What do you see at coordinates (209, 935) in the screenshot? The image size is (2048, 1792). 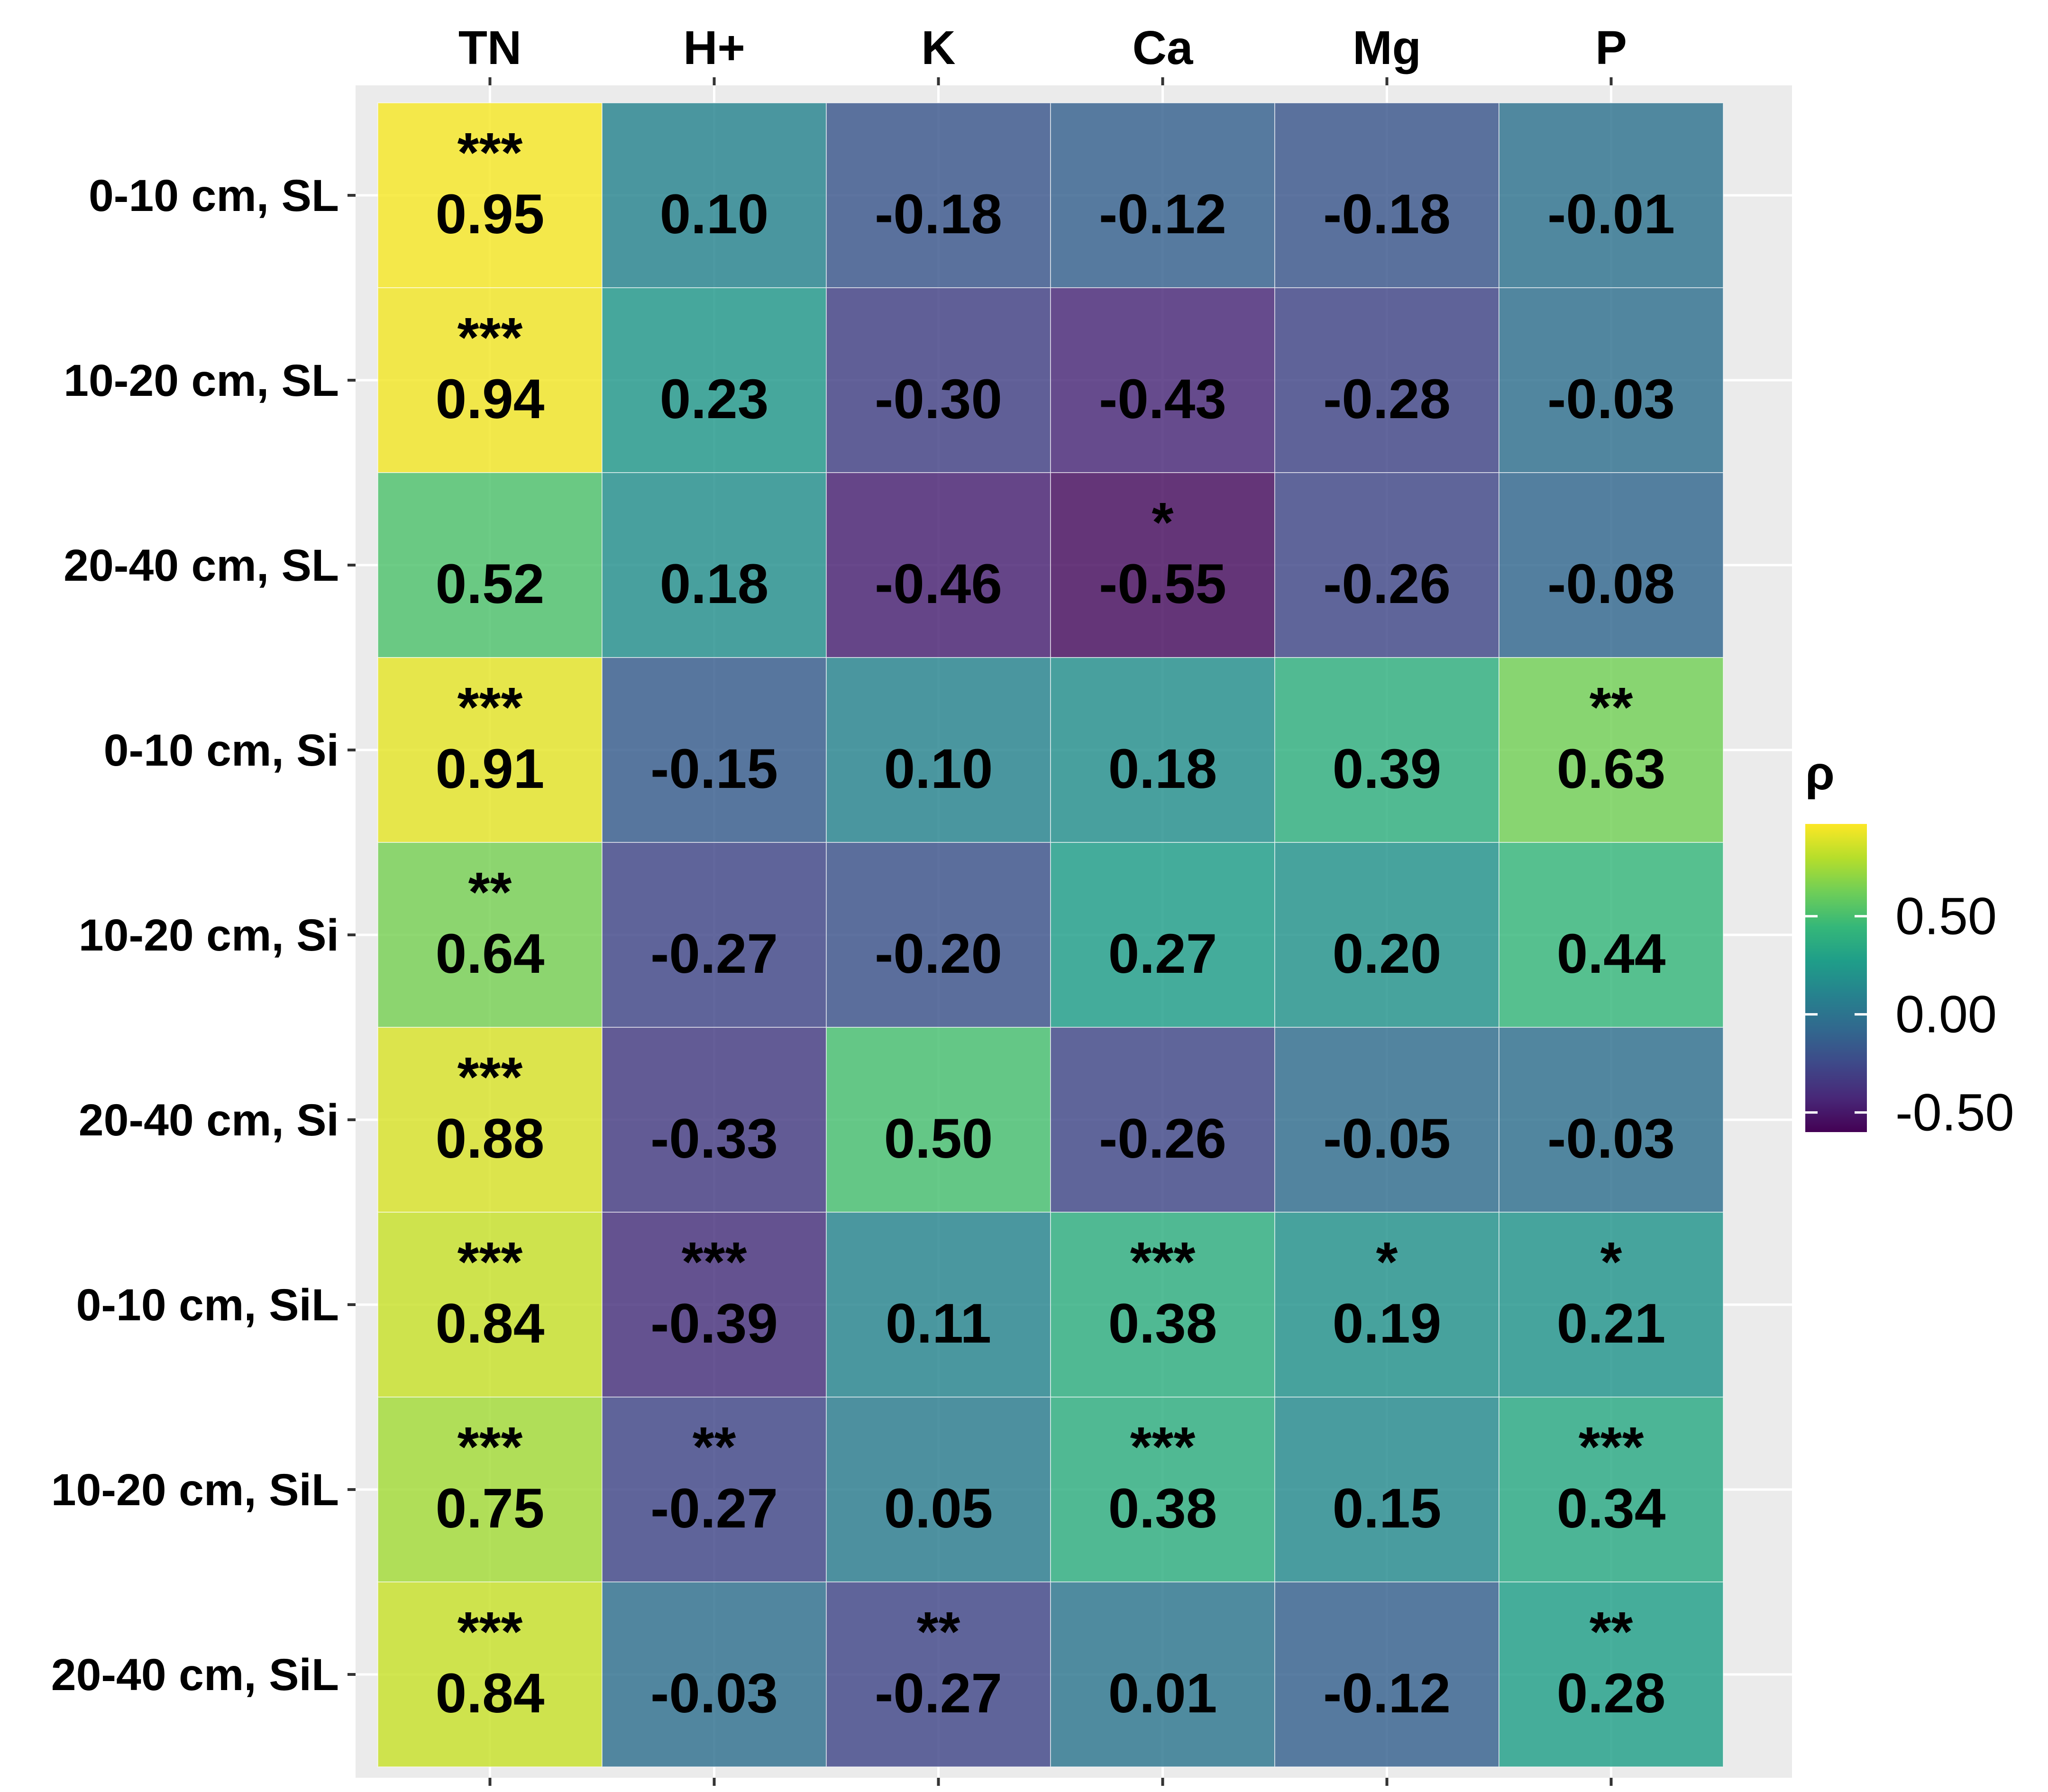 I see `y-axis-tick-label: 10-20 cm, Si` at bounding box center [209, 935].